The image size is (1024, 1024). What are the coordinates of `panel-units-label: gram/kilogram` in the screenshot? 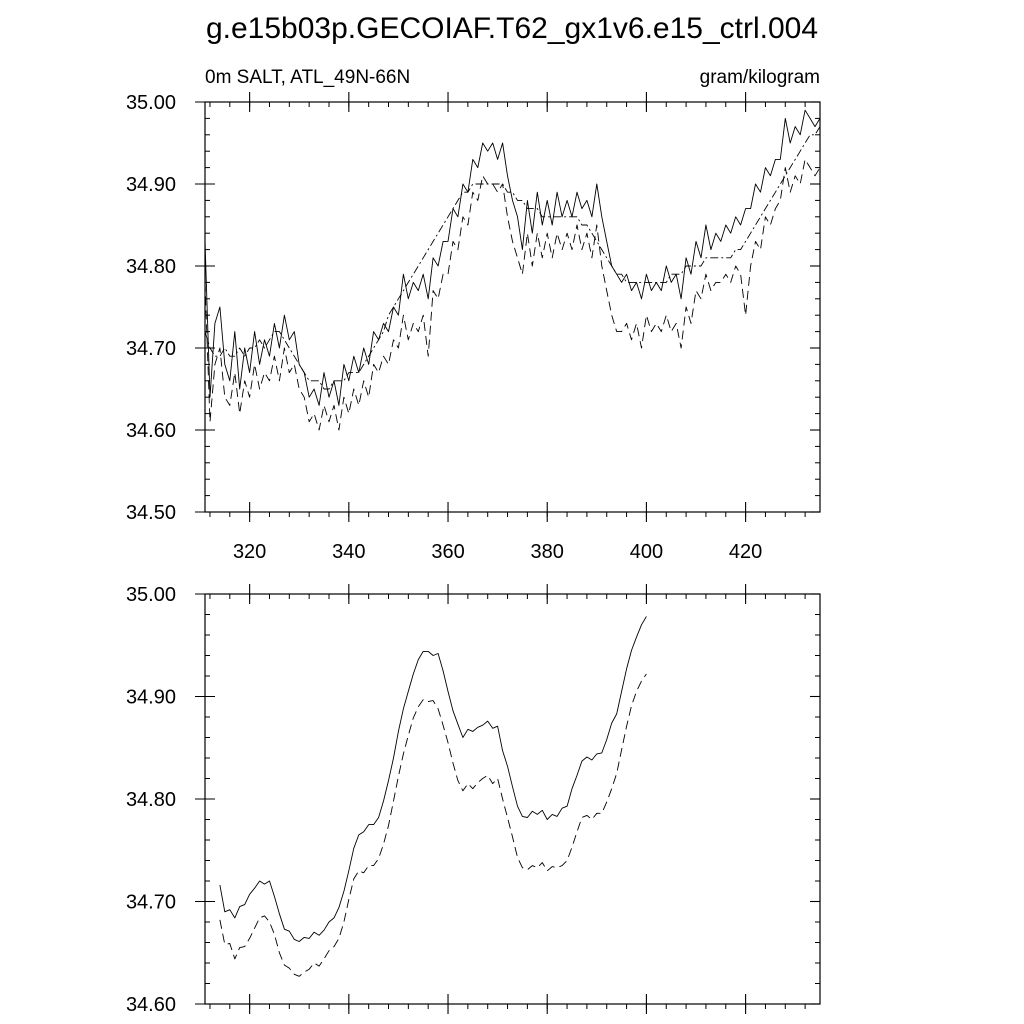 It's located at (760, 77).